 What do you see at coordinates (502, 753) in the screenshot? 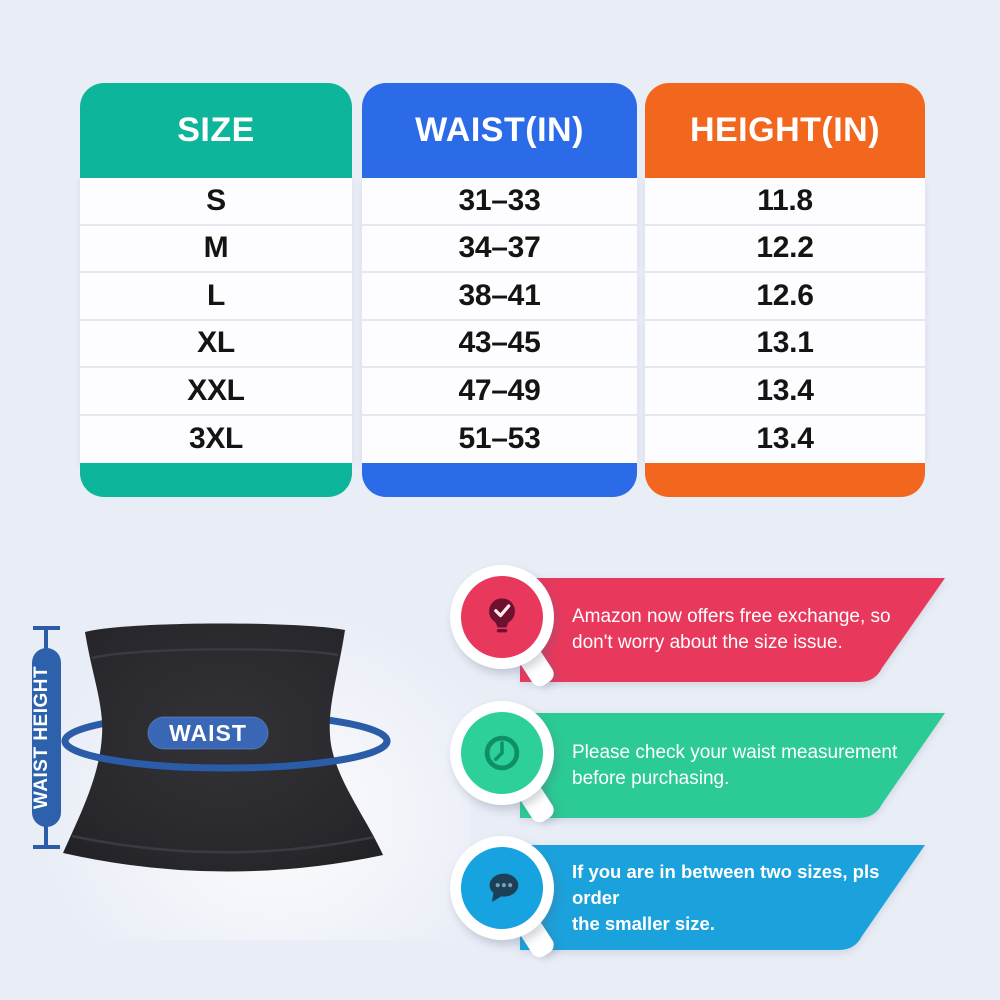
I see `clock-icon` at bounding box center [502, 753].